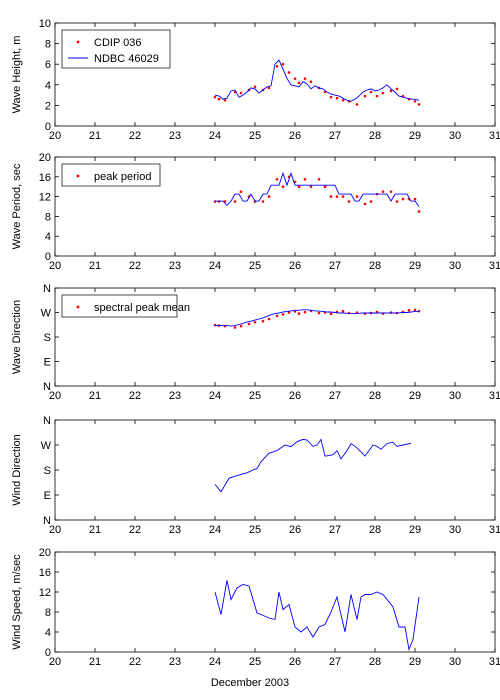 This screenshot has height=700, width=500. What do you see at coordinates (47, 289) in the screenshot?
I see `y-tick-label: N` at bounding box center [47, 289].